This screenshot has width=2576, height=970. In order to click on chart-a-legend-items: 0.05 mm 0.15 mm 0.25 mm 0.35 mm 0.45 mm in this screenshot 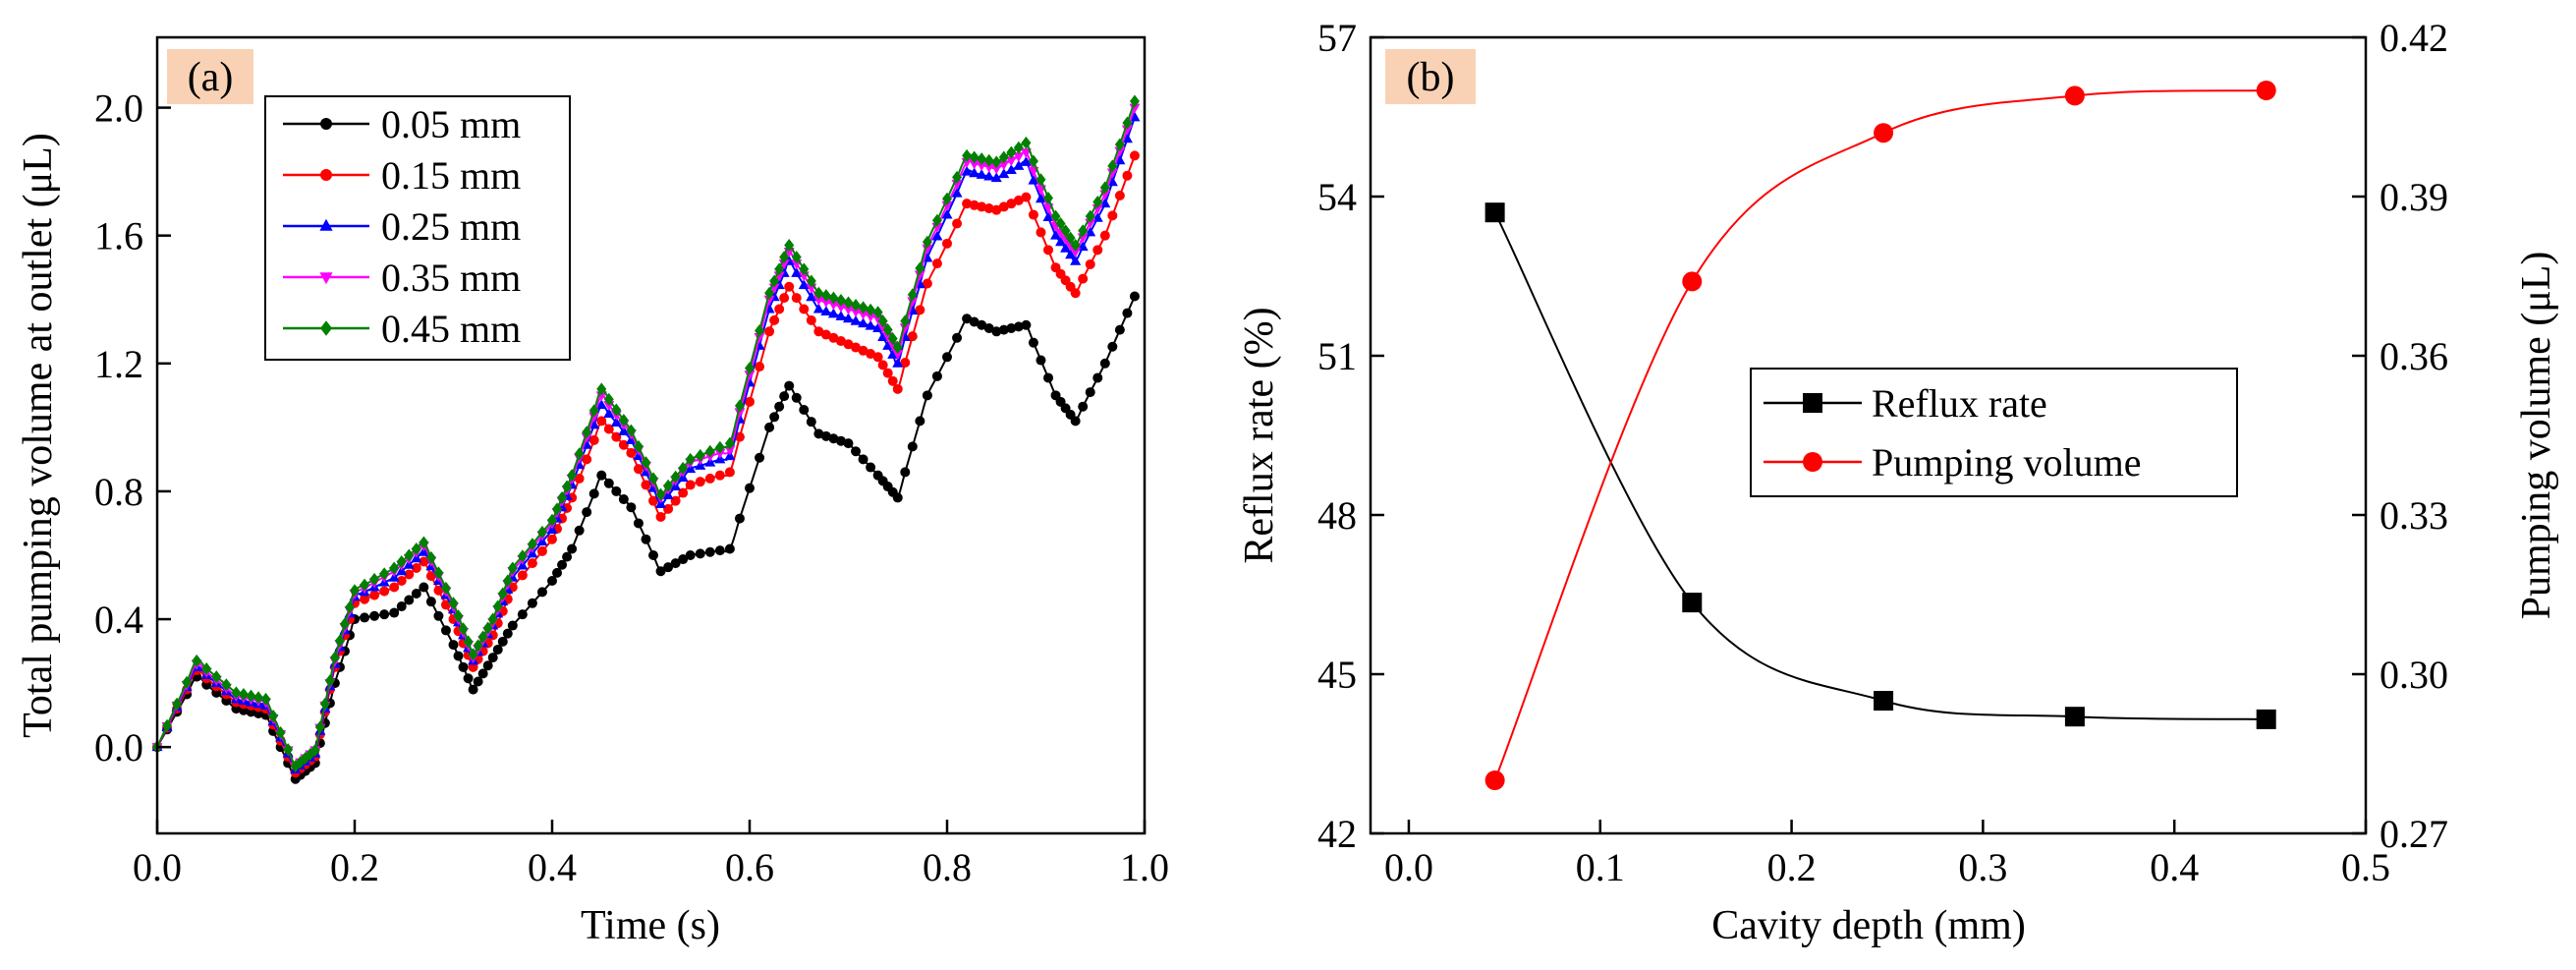, I will do `click(402, 226)`.